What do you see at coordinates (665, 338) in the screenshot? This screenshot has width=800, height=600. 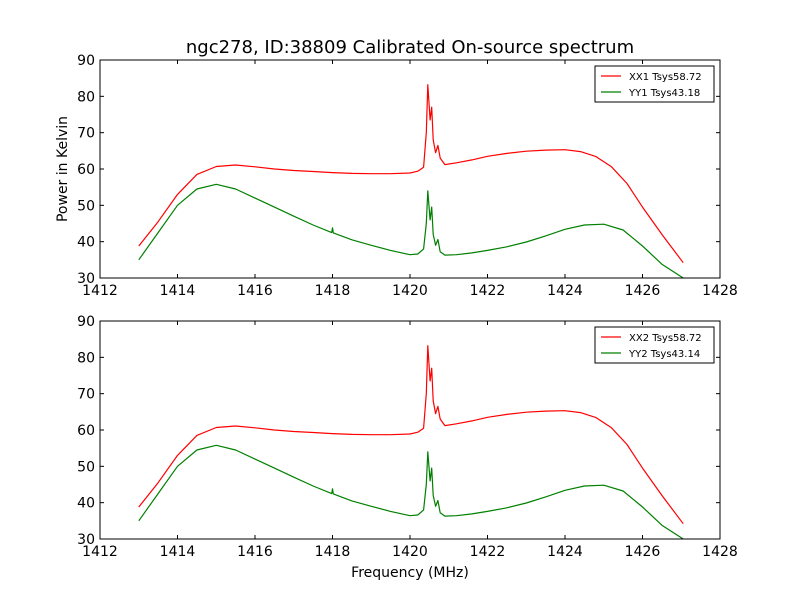 I see `legend-label-1: XX2 Tsys58.72` at bounding box center [665, 338].